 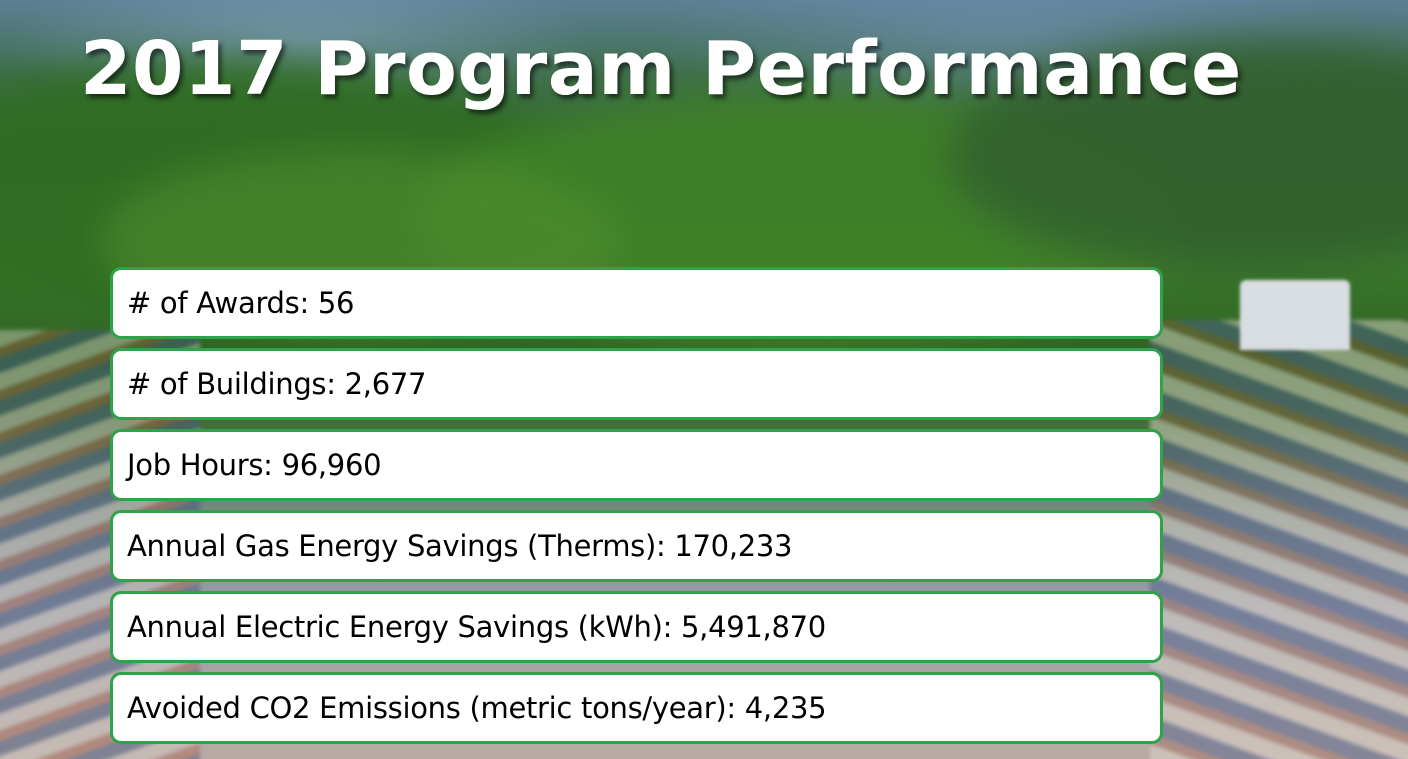 What do you see at coordinates (636, 303) in the screenshot?
I see `metric-row-awards: # of Awards: 56` at bounding box center [636, 303].